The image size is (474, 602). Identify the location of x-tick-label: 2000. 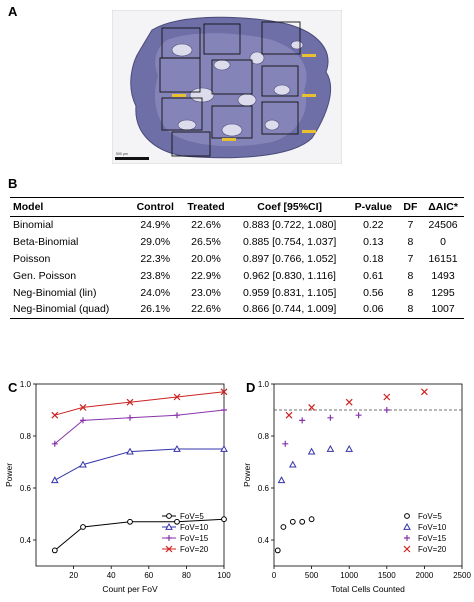
(425, 575).